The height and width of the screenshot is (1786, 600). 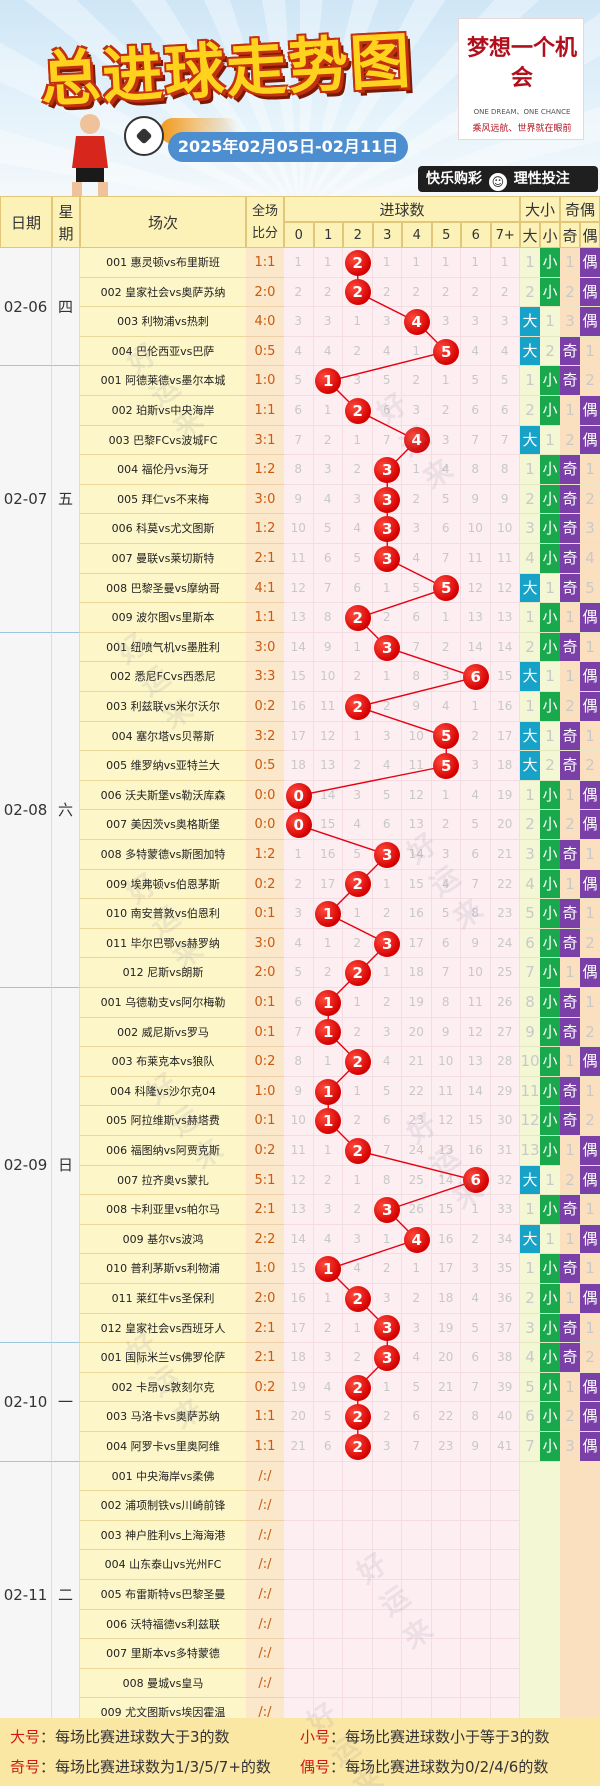 I want to click on goal-omit-cell: 16, so click(x=476, y=1151).